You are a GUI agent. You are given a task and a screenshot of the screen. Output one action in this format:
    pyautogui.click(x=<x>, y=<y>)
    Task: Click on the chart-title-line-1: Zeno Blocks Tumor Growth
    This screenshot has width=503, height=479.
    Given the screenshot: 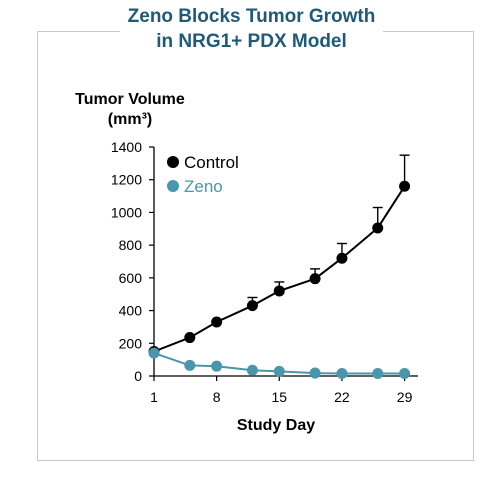 What is the action you would take?
    pyautogui.click(x=251, y=16)
    